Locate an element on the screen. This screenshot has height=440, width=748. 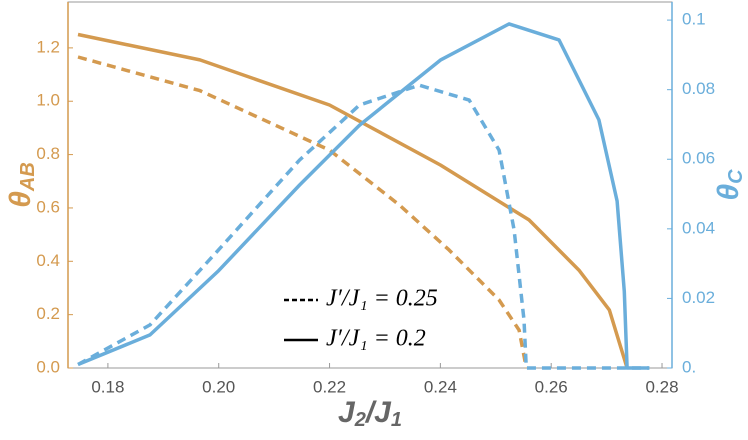
y-tick-label: 0.6 is located at coordinates (48, 206).